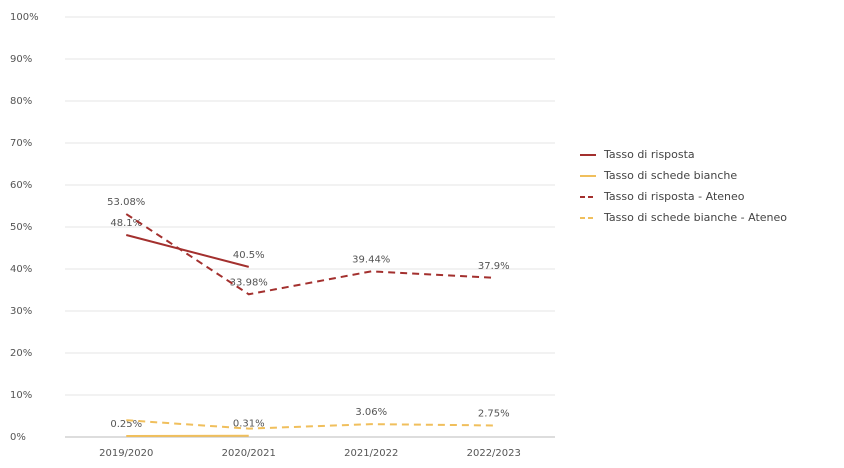 The height and width of the screenshot is (468, 844). What do you see at coordinates (21, 353) in the screenshot?
I see `y-tick-label: 20%` at bounding box center [21, 353].